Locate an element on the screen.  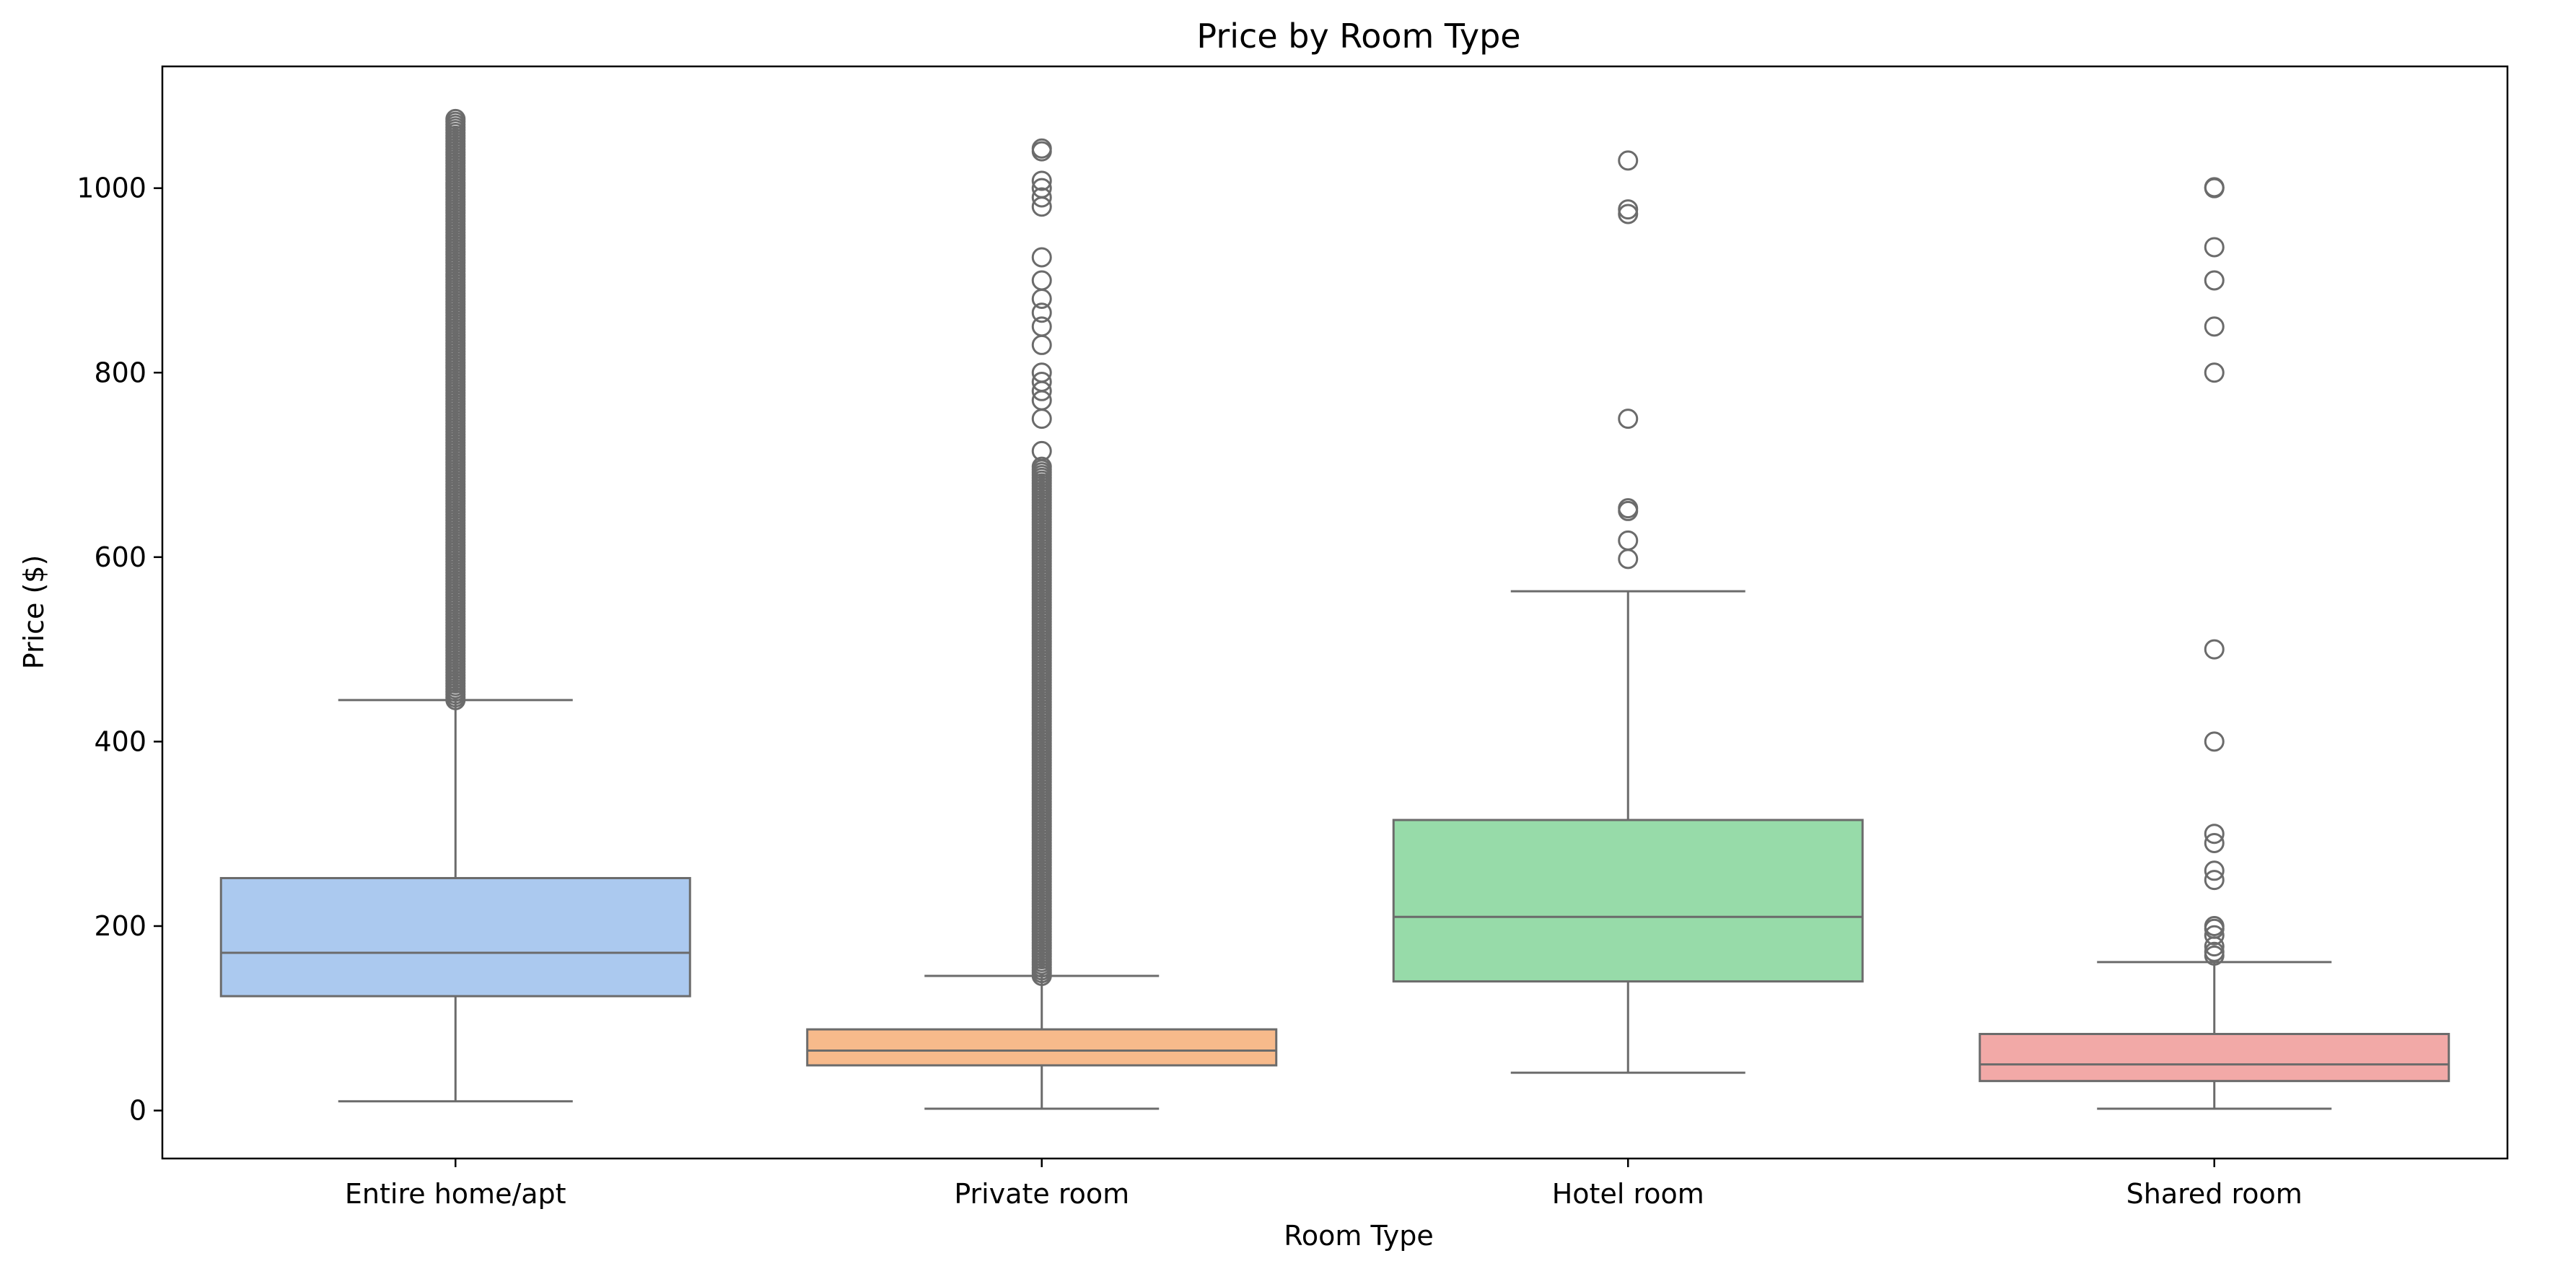
x-tick-label: Shared room is located at coordinates (2214, 1194).